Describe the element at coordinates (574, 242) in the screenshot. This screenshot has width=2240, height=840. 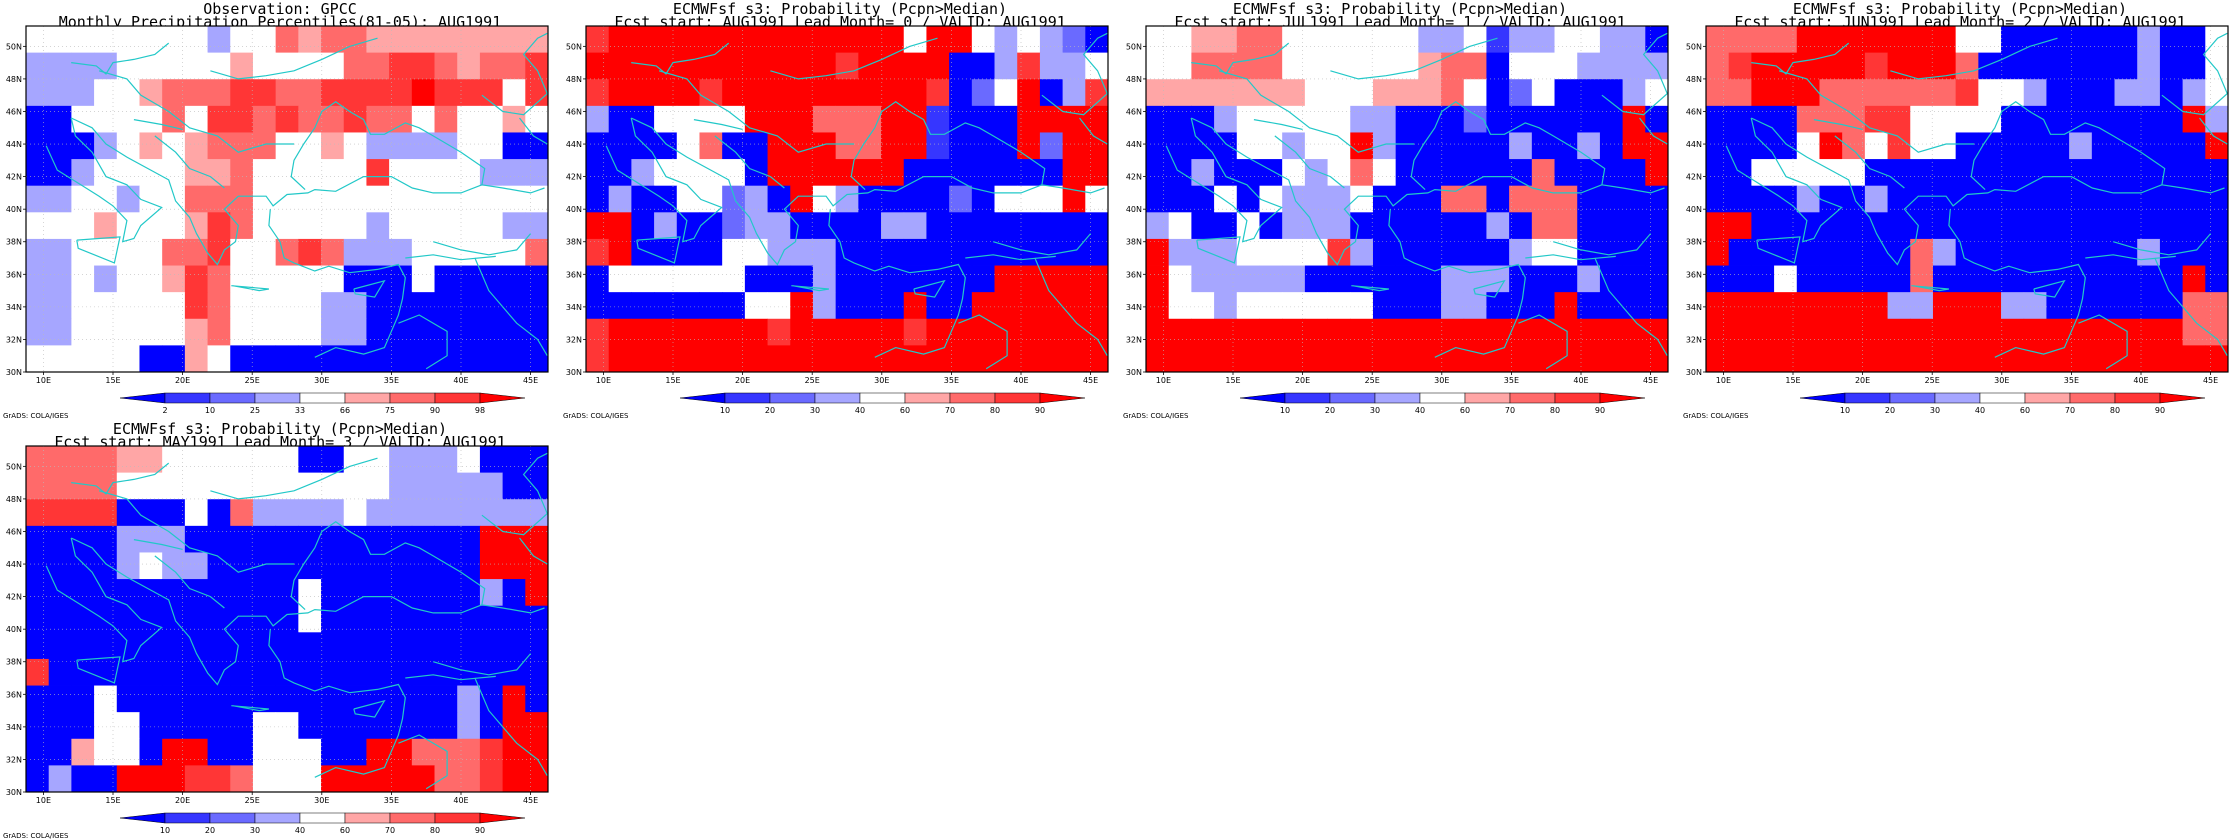
I see `y-tick-label: 38N` at that location.